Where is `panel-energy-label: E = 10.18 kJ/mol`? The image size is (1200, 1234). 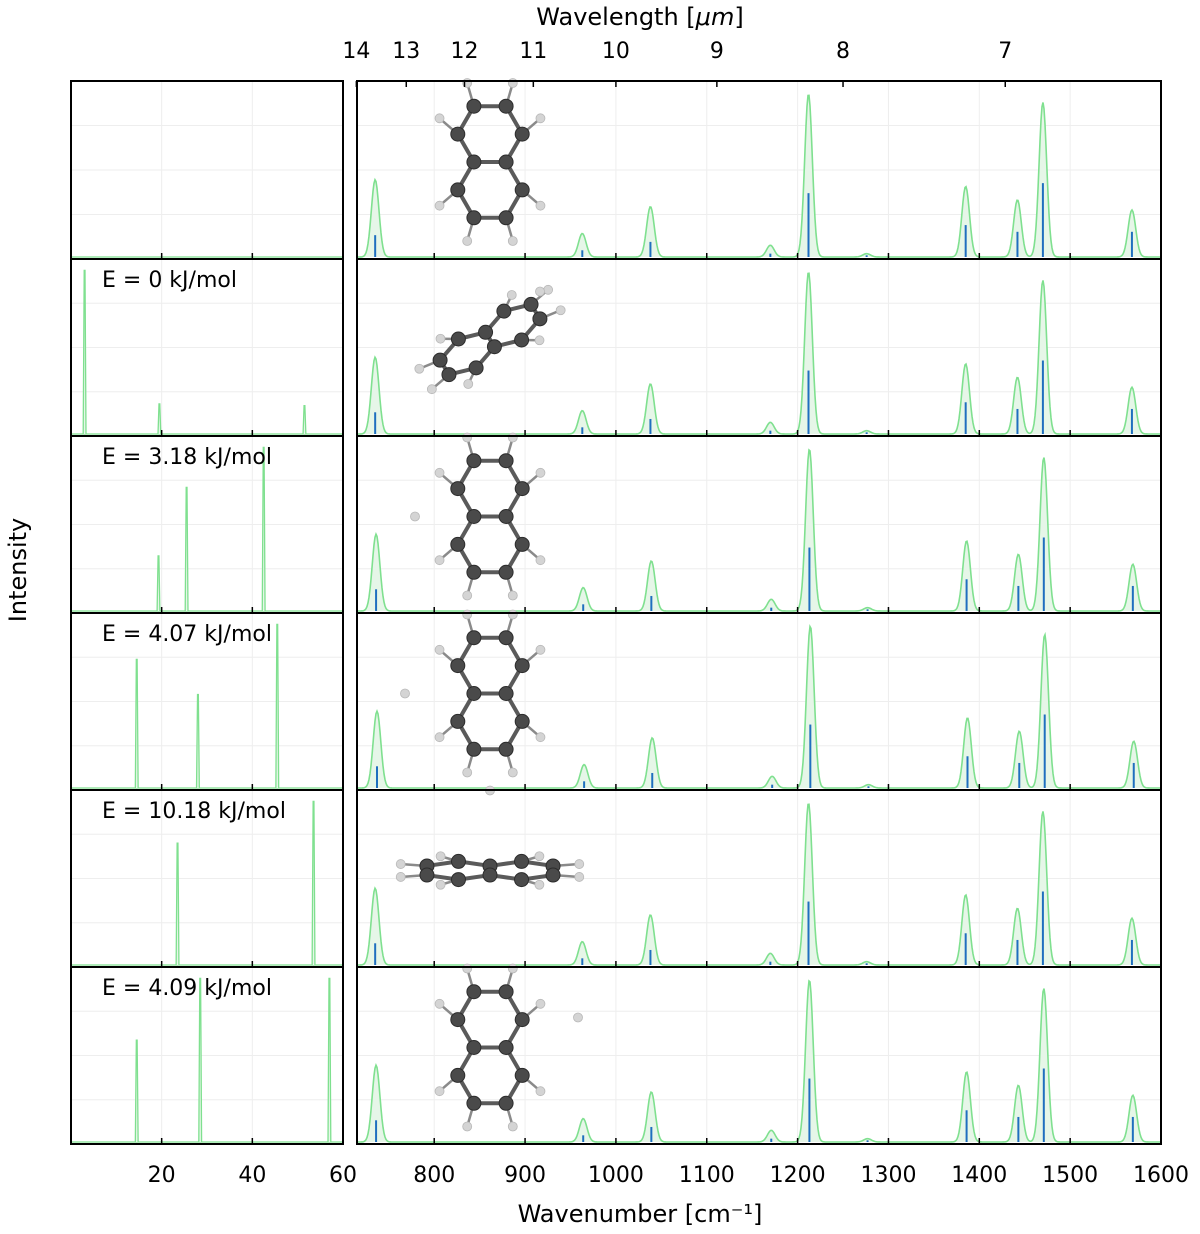 panel-energy-label: E = 10.18 kJ/mol is located at coordinates (194, 811).